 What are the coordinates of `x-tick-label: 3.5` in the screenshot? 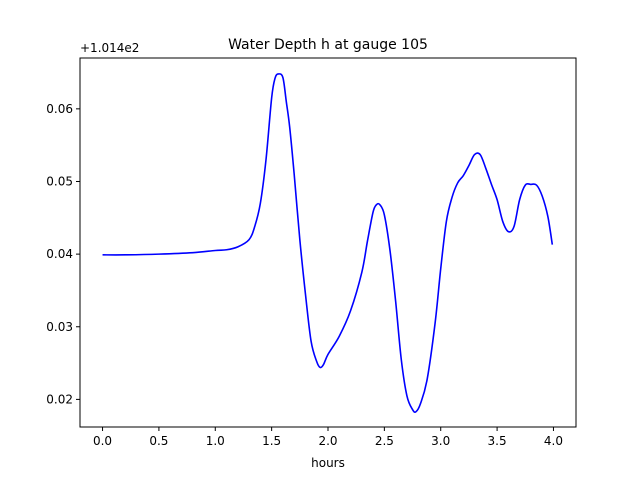 It's located at (497, 441).